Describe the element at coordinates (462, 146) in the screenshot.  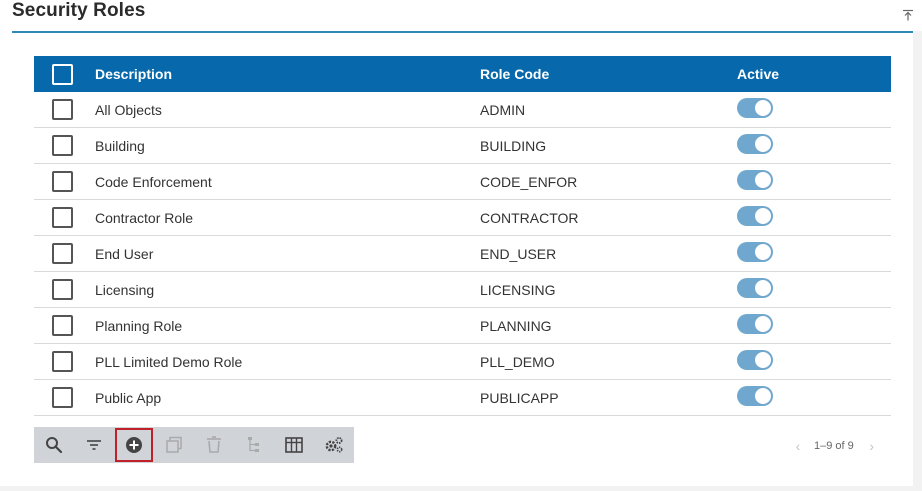
I see `table-row: Building BUILDING` at that location.